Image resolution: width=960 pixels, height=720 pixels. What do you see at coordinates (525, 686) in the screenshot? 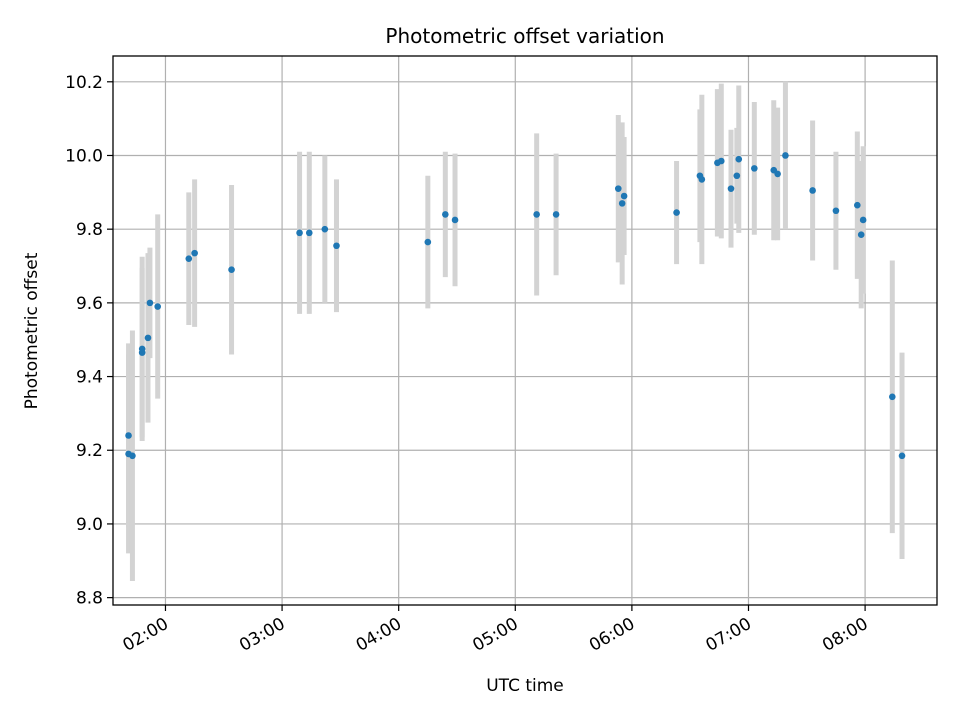
I see `x-axis-label: UTC time` at bounding box center [525, 686].